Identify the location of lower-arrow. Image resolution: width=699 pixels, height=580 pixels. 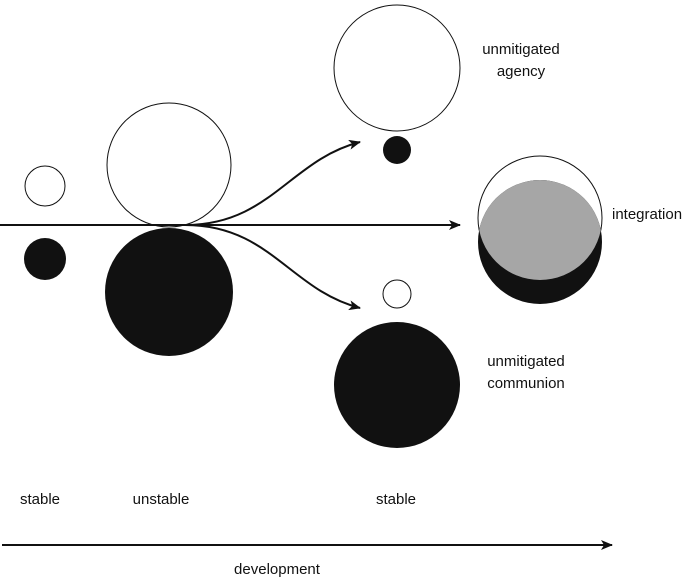
(272, 267).